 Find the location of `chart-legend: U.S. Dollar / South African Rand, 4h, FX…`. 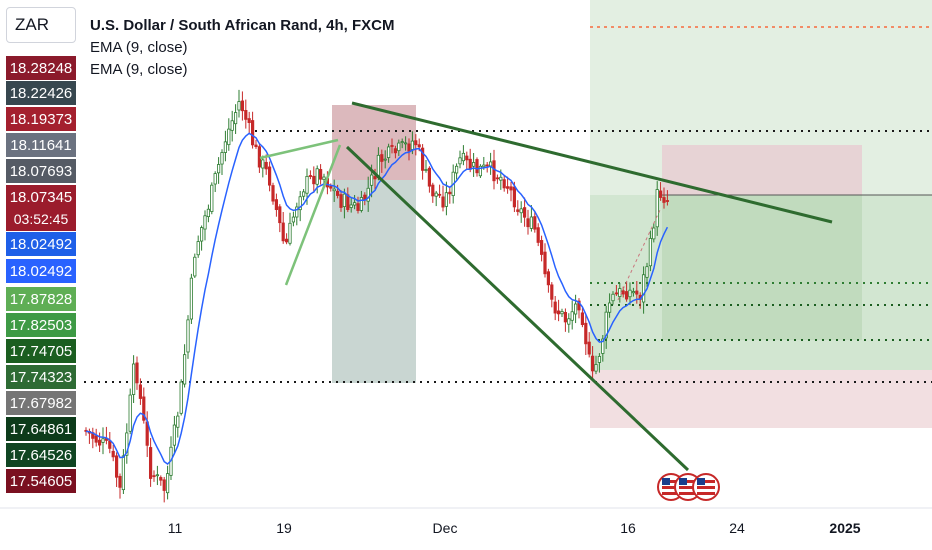

chart-legend: U.S. Dollar / South African Rand, 4h, FX… is located at coordinates (242, 48).